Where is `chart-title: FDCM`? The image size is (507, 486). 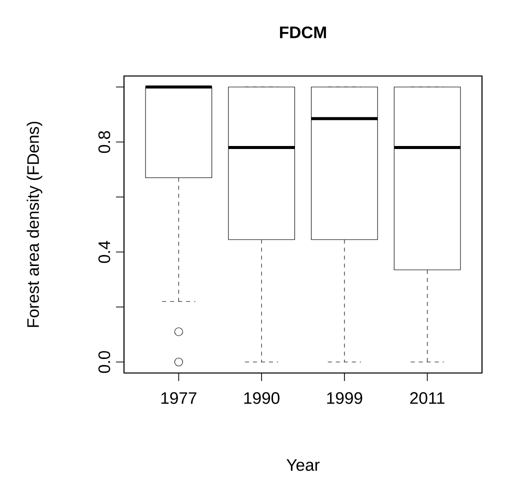 chart-title: FDCM is located at coordinates (303, 32).